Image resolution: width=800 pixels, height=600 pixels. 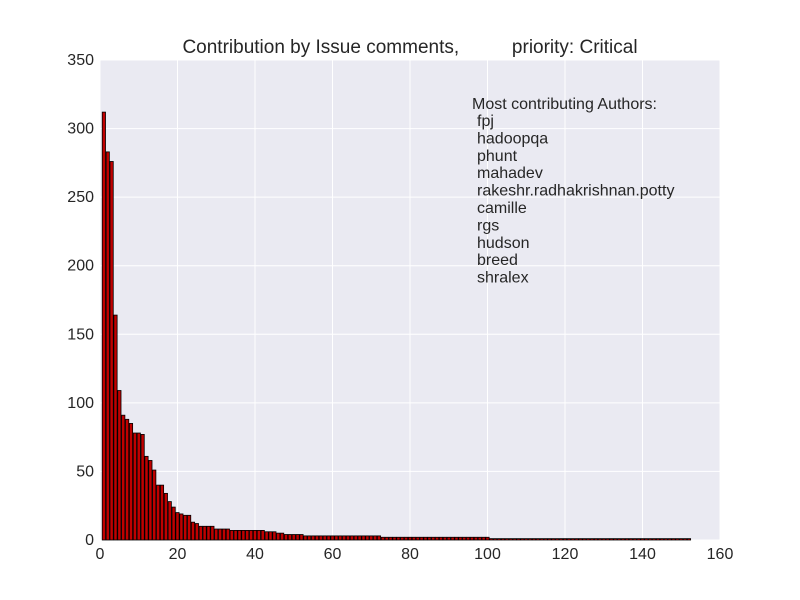 I want to click on x-tick-label: 100, so click(x=487, y=554).